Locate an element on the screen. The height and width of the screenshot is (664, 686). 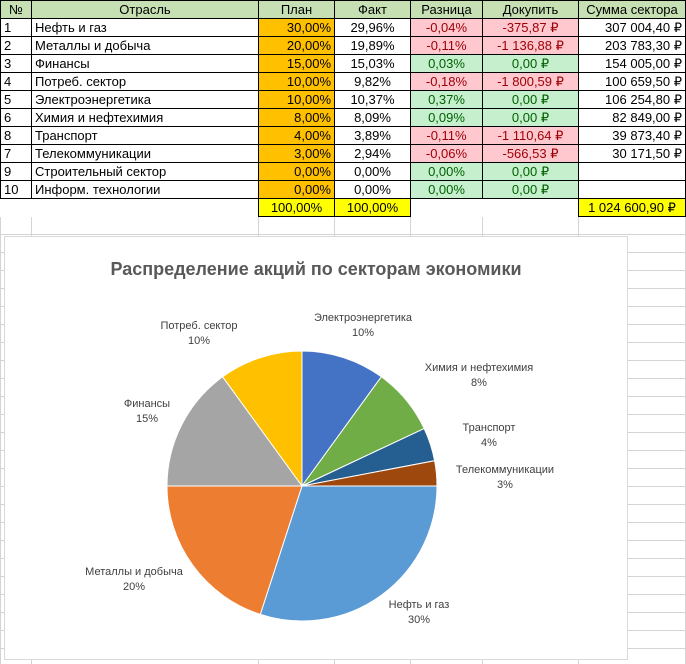
cell-sum: 30 171,50 ₽ is located at coordinates (632, 153).